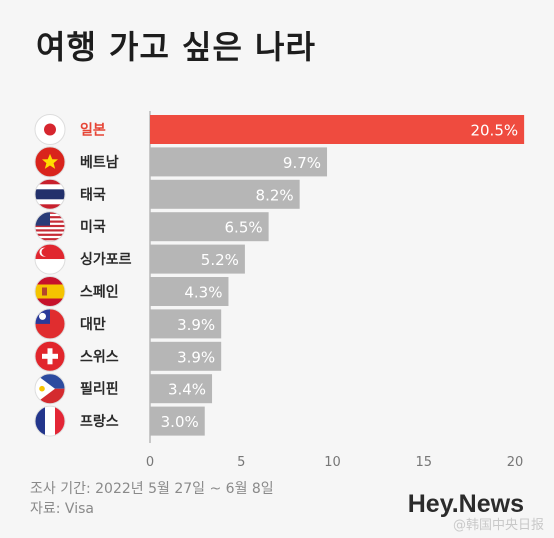 This screenshot has width=554, height=538. I want to click on category-label: 베트남, so click(99, 162).